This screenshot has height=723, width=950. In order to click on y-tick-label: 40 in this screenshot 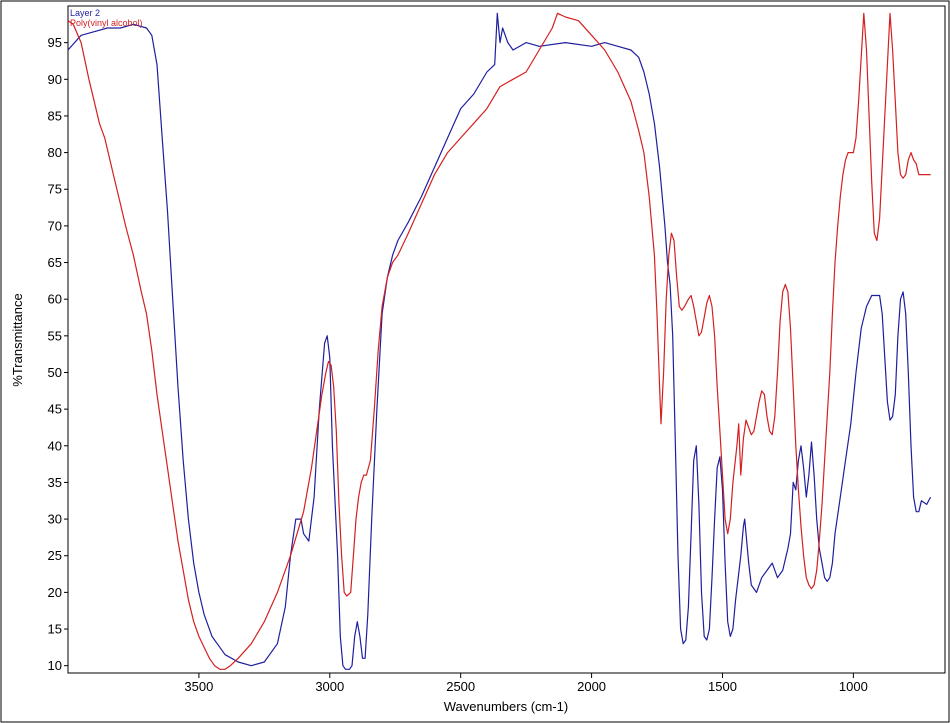, I will do `click(55, 445)`.